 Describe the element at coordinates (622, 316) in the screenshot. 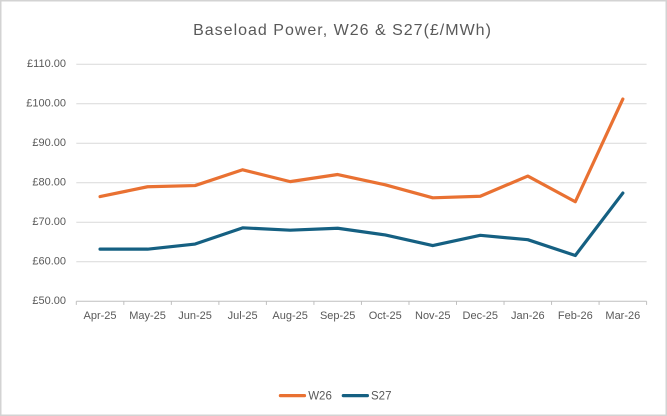

I see `svg-text: Mar-26` at that location.